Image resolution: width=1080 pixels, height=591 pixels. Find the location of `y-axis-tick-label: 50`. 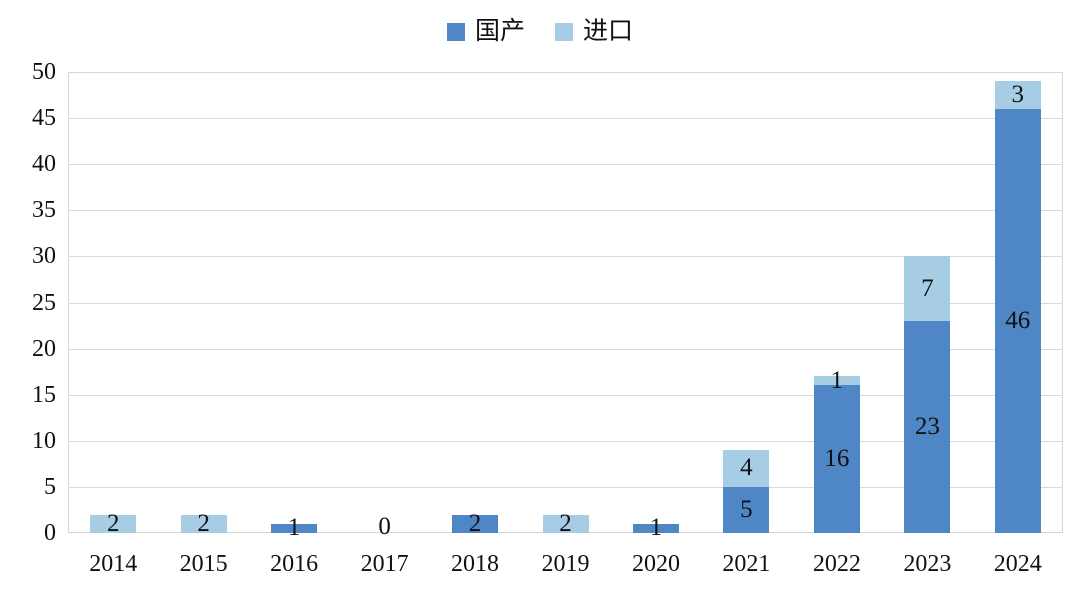

y-axis-tick-label: 50 is located at coordinates (44, 72).